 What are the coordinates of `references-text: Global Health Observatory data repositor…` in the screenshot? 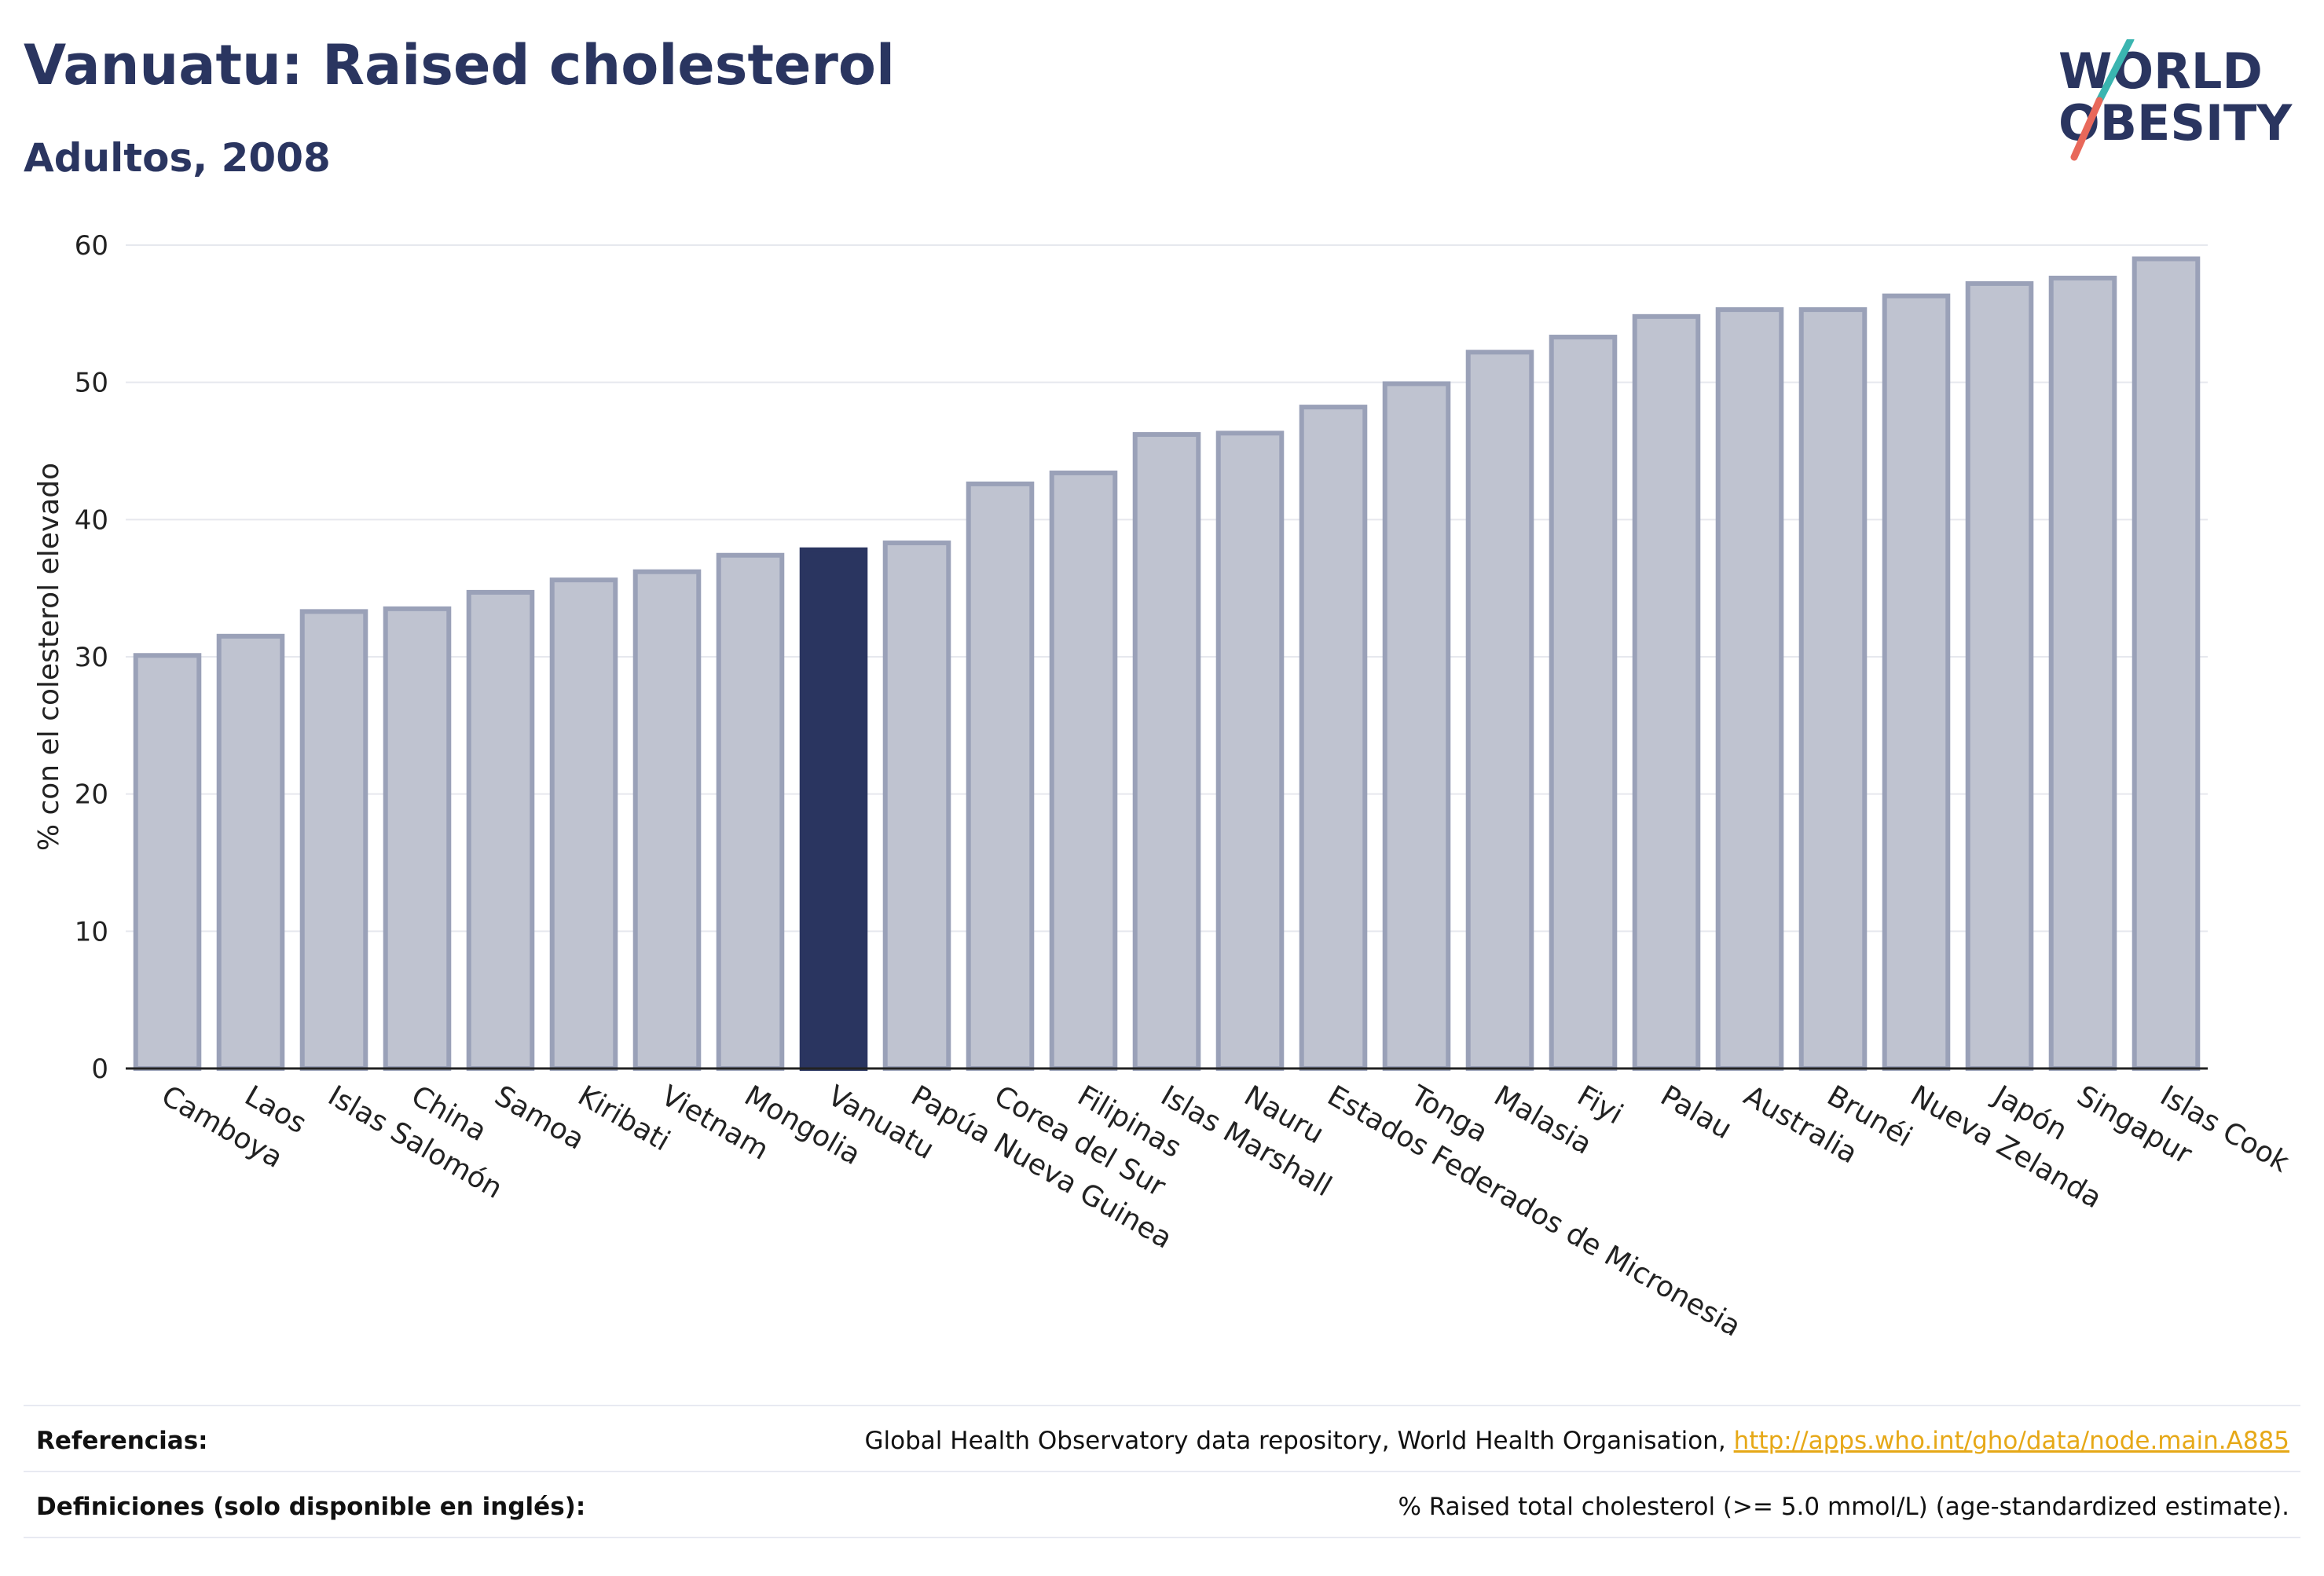 It's located at (1299, 1441).